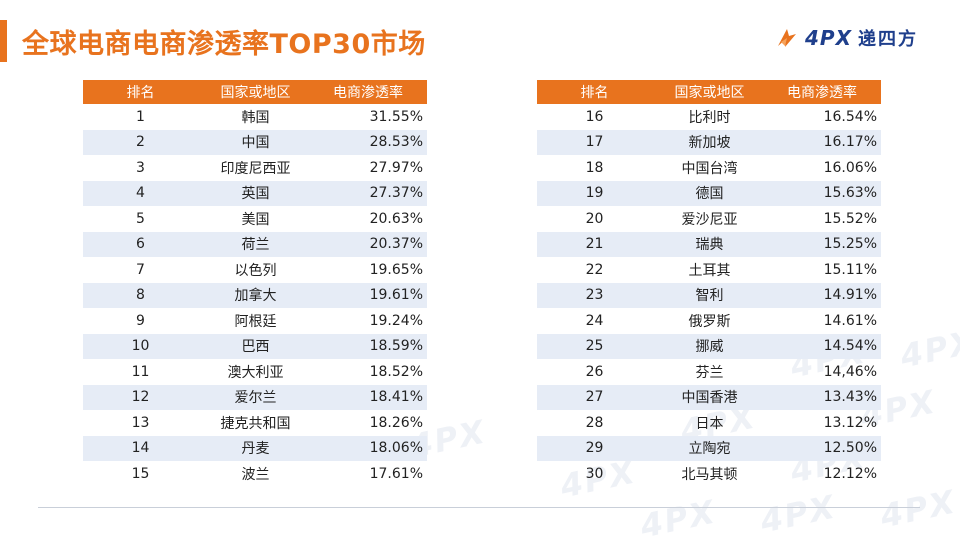 The width and height of the screenshot is (960, 546). Describe the element at coordinates (255, 270) in the screenshot. I see `cell-country: 以色列` at that location.